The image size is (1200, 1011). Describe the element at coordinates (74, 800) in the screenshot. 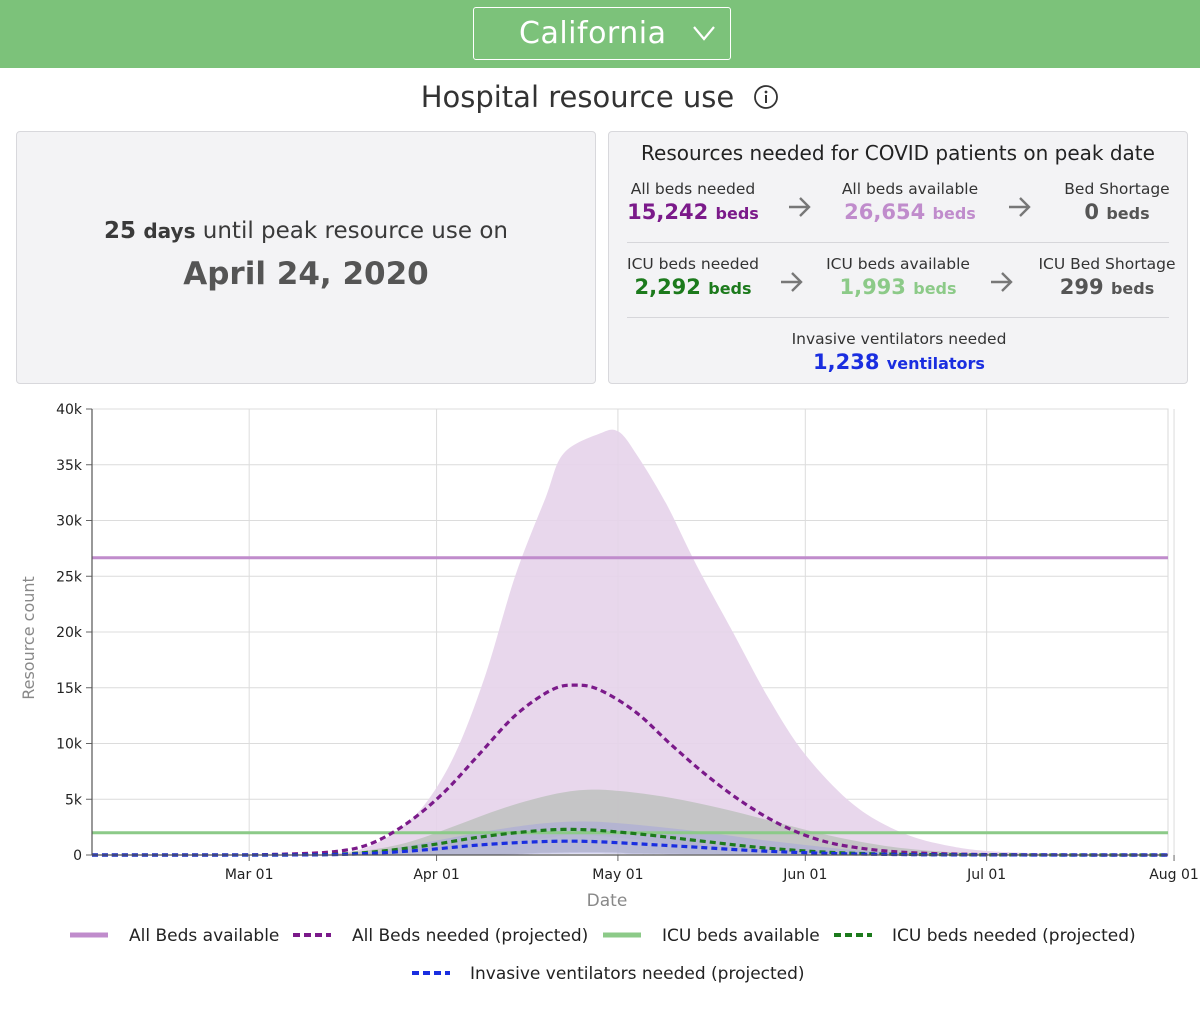

I see `y-tick-label: 5k` at that location.